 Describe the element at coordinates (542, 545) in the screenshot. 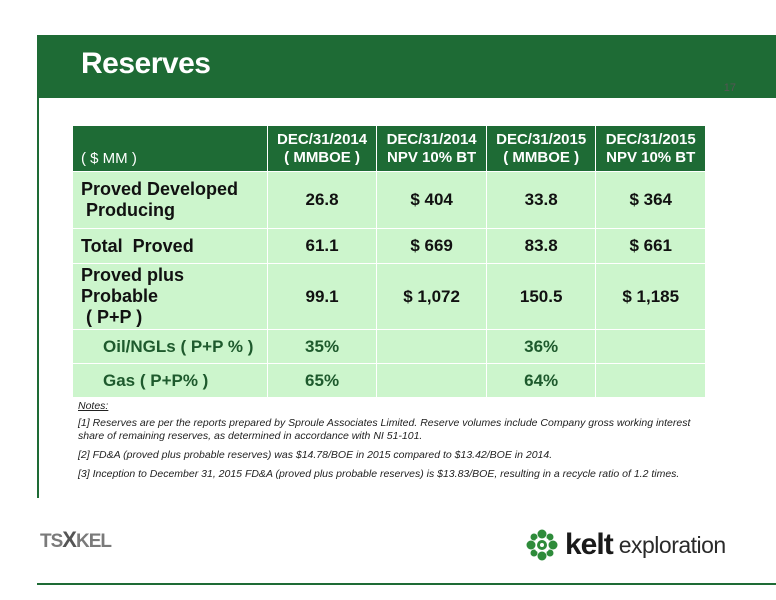

I see `kelt-leaf-icon` at that location.